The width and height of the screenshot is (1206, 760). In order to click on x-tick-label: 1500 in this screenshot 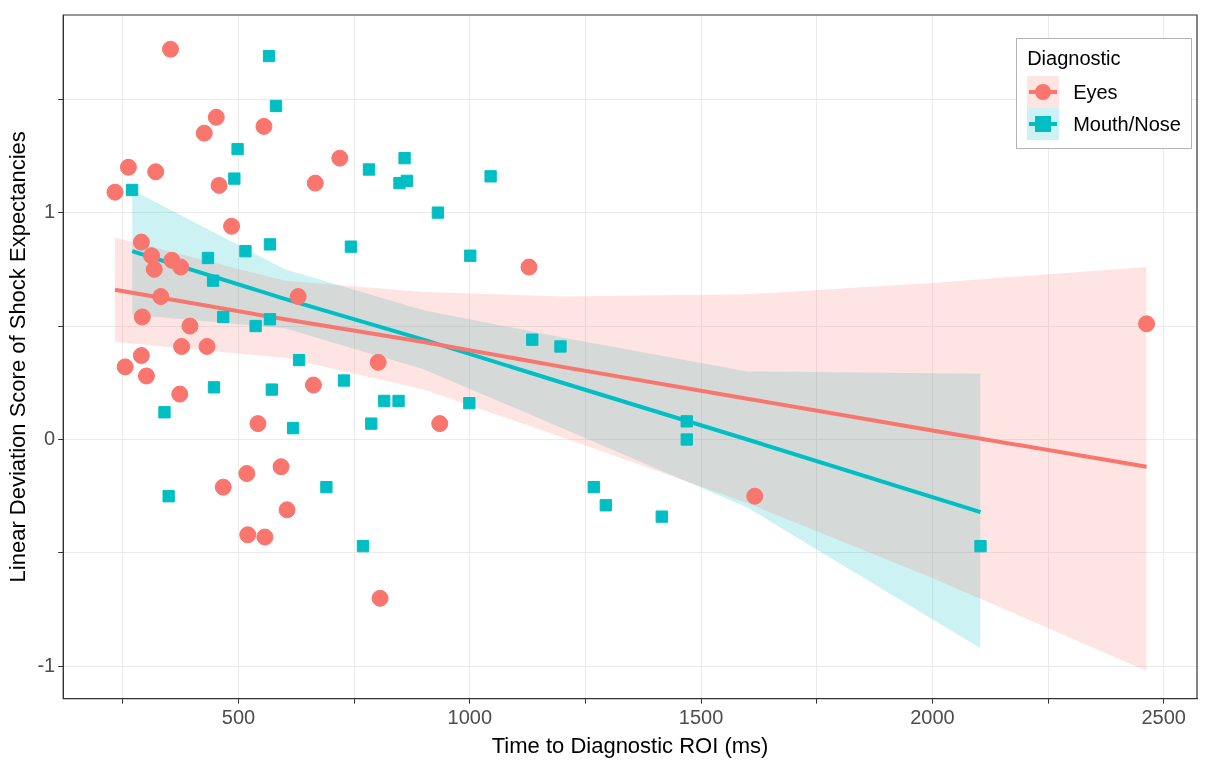, I will do `click(701, 717)`.